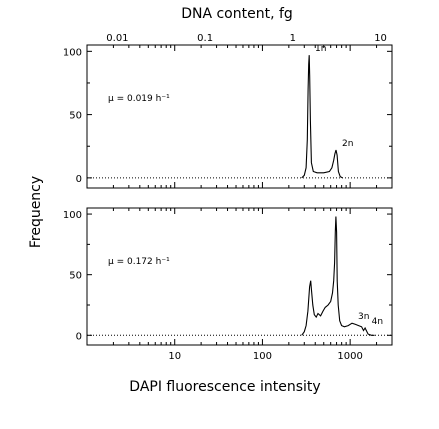 The width and height of the screenshot is (439, 429). What do you see at coordinates (380, 38) in the screenshot?
I see `top-axis-tick-label: 10` at bounding box center [380, 38].